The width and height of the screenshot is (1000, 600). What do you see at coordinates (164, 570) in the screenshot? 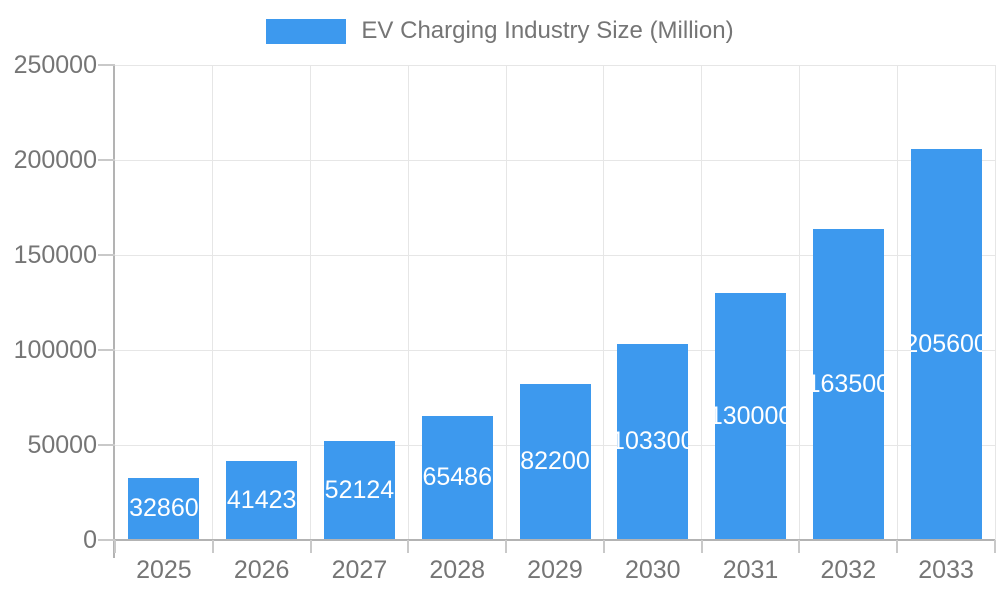
I see `x-axis-label: 2025` at bounding box center [164, 570].